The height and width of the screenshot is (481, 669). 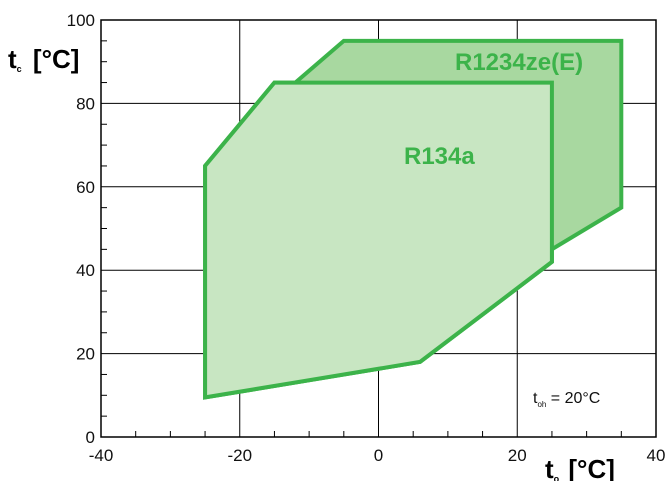 I want to click on series-label-r134a: R134a, so click(x=439, y=156).